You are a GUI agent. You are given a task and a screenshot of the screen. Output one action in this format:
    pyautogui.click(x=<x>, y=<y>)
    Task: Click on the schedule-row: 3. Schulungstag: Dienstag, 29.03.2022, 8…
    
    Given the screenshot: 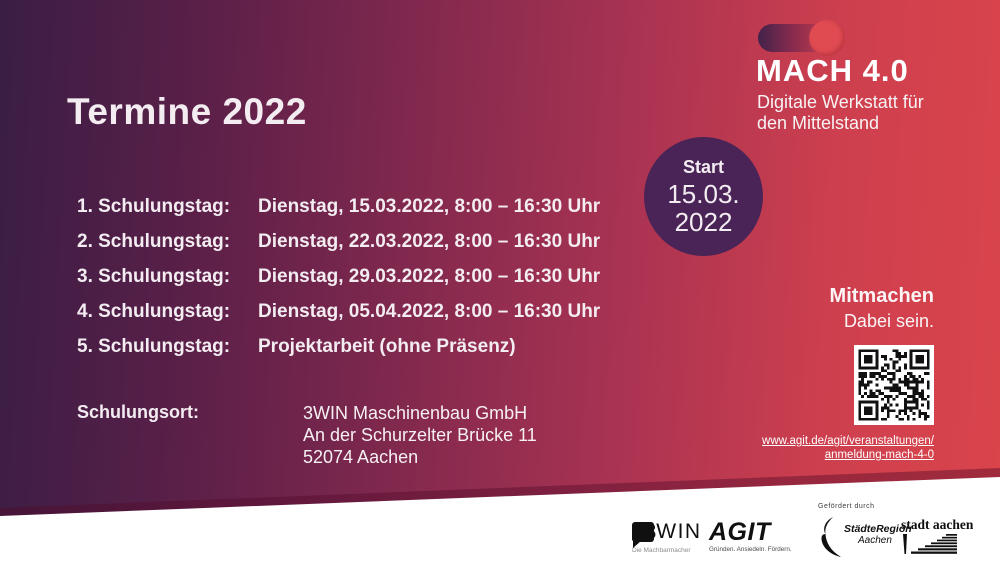 What is the action you would take?
    pyautogui.click(x=357, y=283)
    